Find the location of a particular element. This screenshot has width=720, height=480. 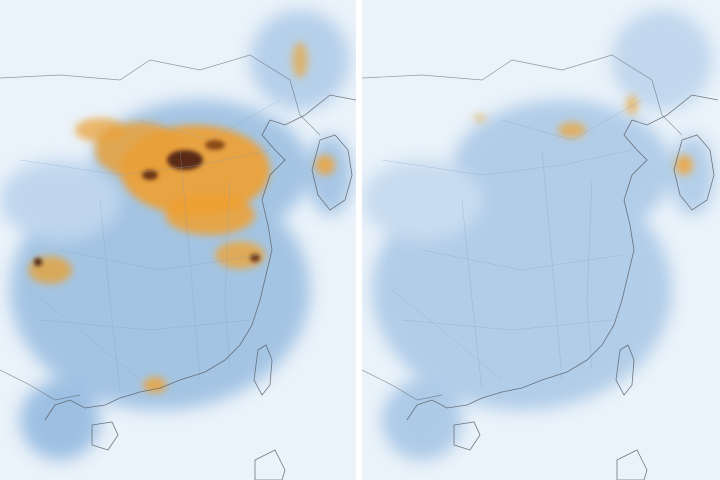

no2-hotspots is located at coordinates (583, 135).